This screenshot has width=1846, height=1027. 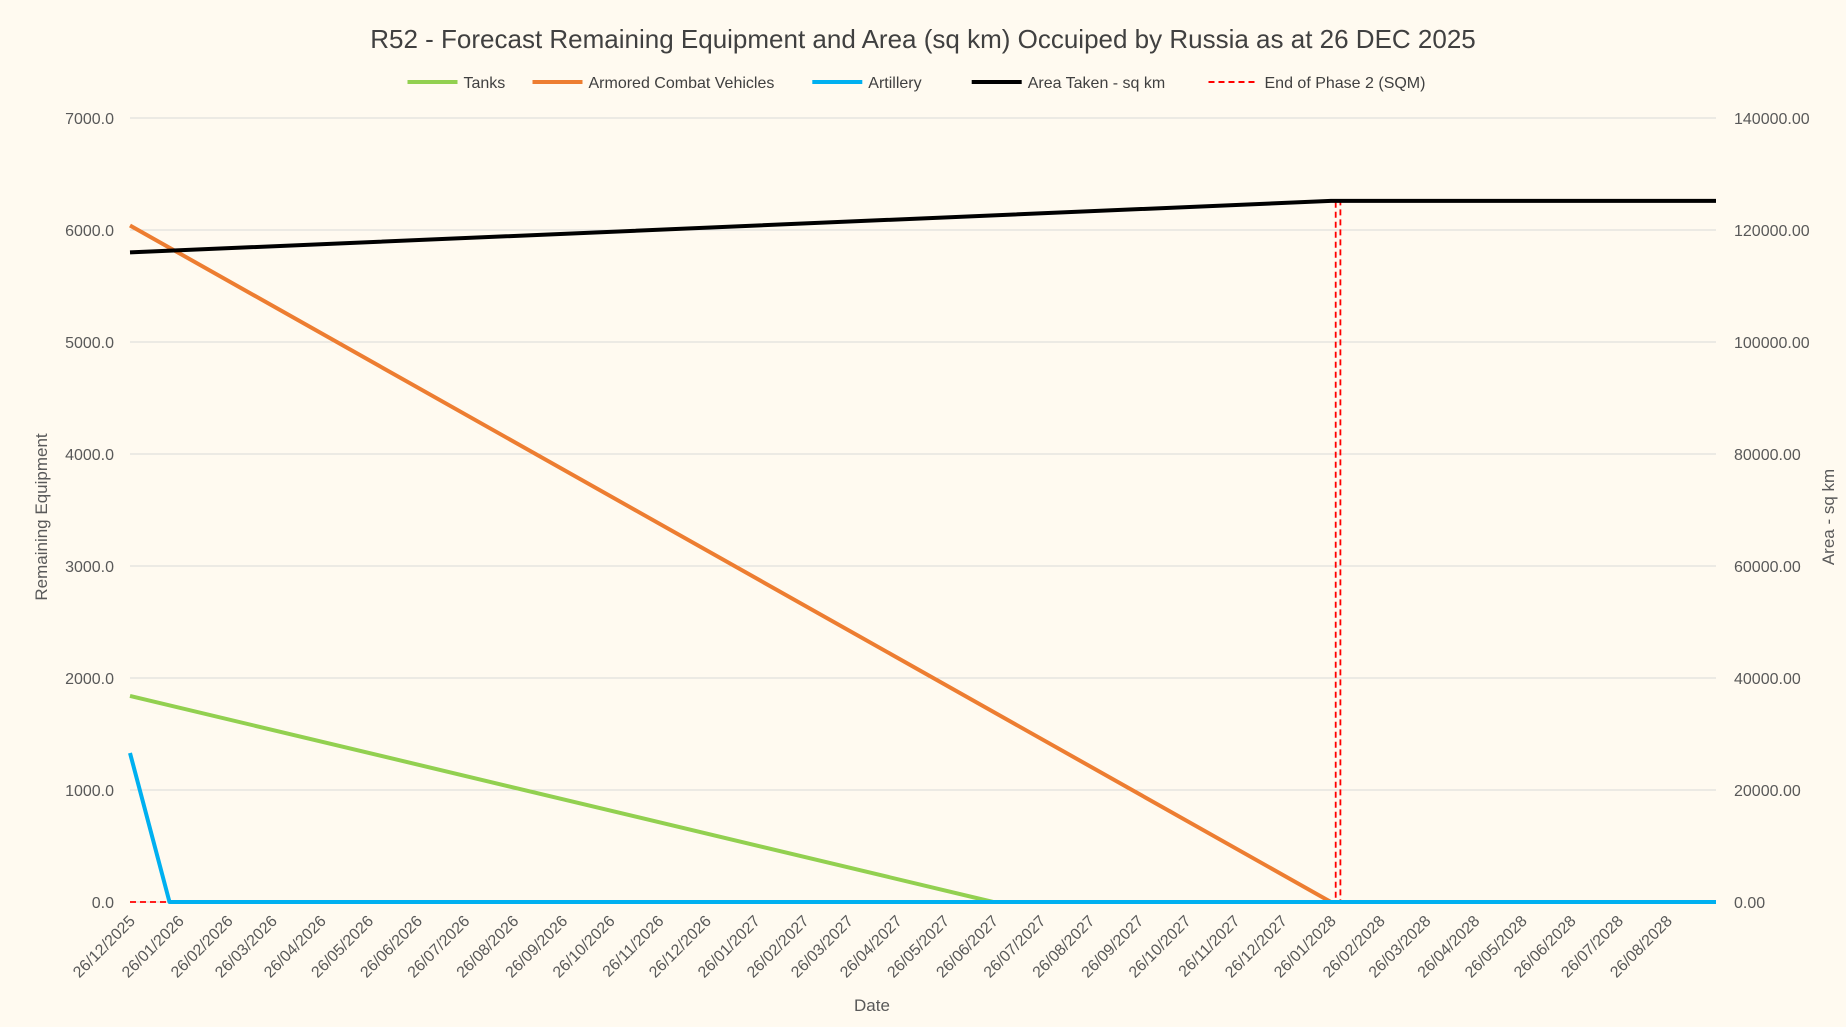 What do you see at coordinates (89, 679) in the screenshot?
I see `y-tick-label: 2000.0` at bounding box center [89, 679].